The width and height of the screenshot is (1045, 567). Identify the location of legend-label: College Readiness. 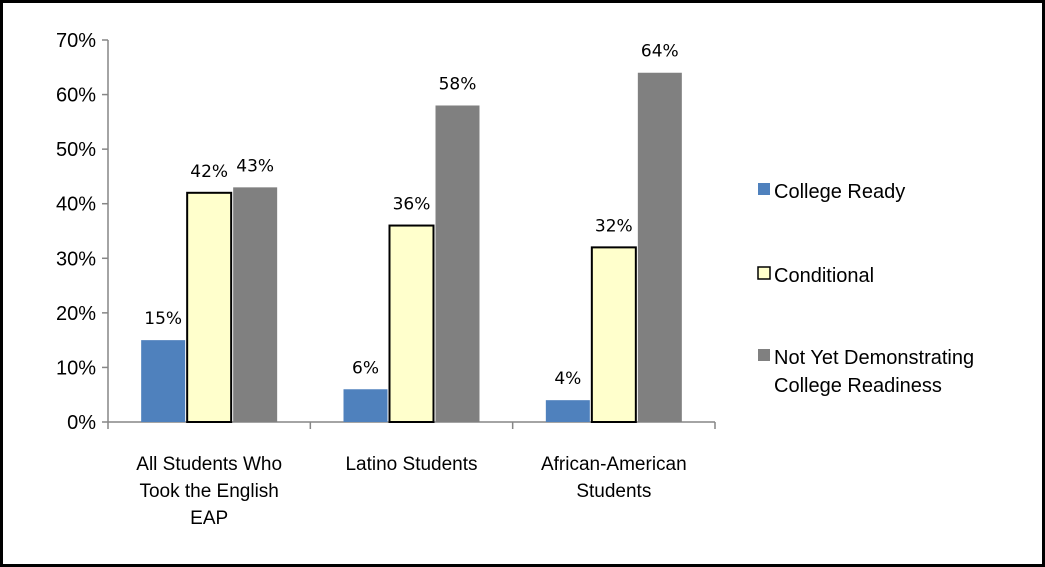
(858, 386).